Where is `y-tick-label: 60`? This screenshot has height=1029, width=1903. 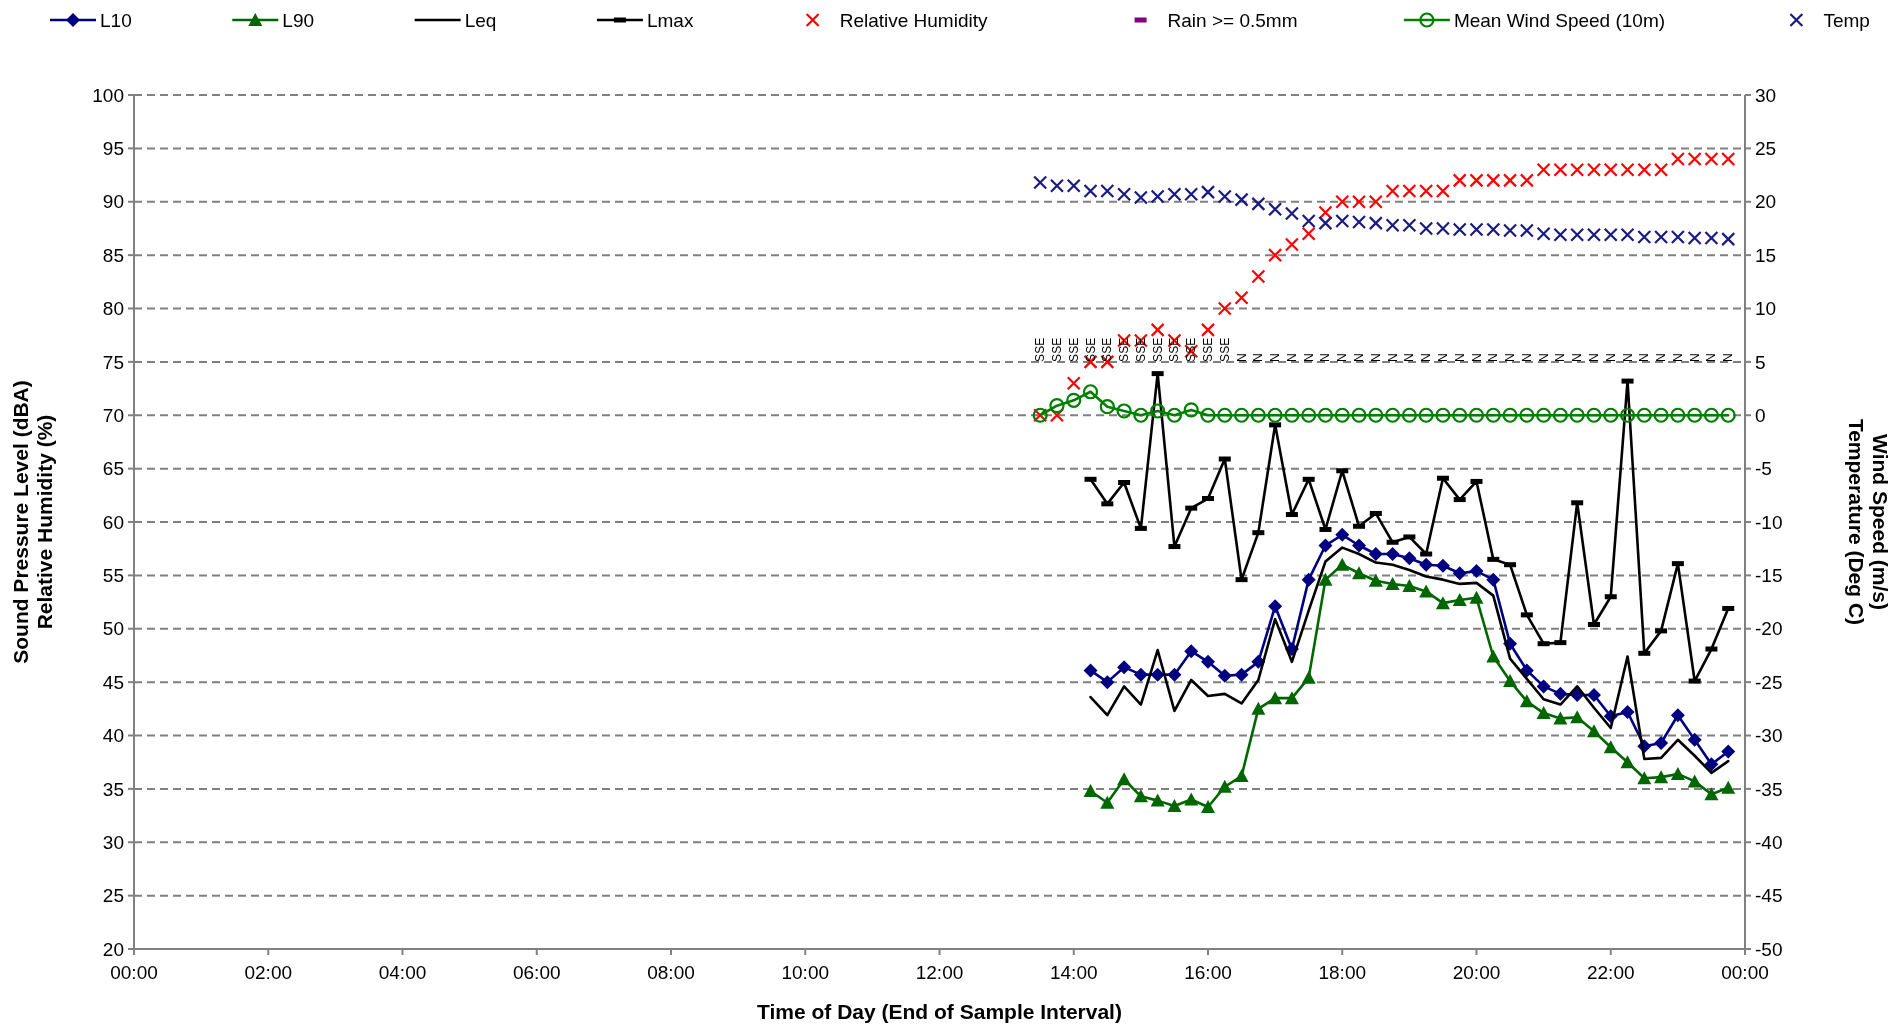 y-tick-label: 60 is located at coordinates (113, 522).